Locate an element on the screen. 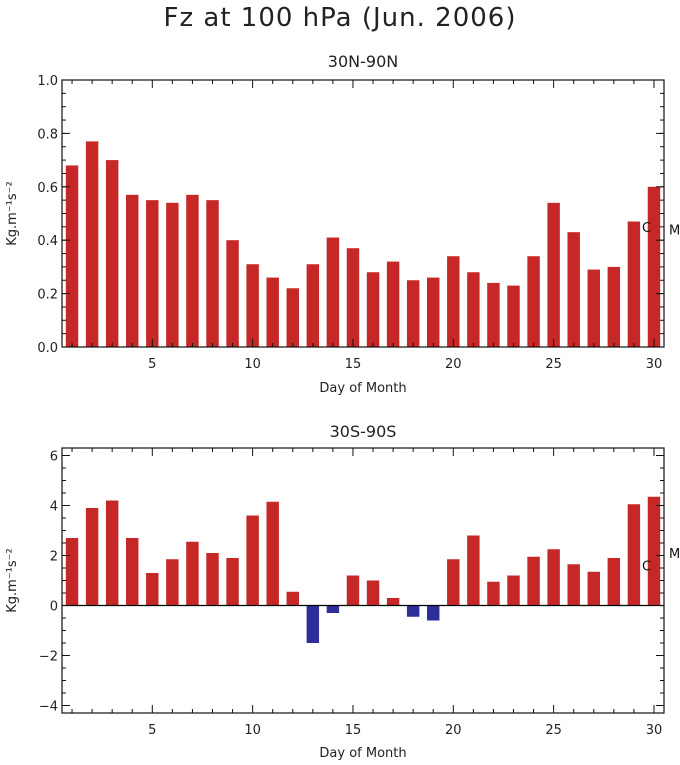 The height and width of the screenshot is (765, 680). y-tick-label: 0.6 is located at coordinates (47, 188).